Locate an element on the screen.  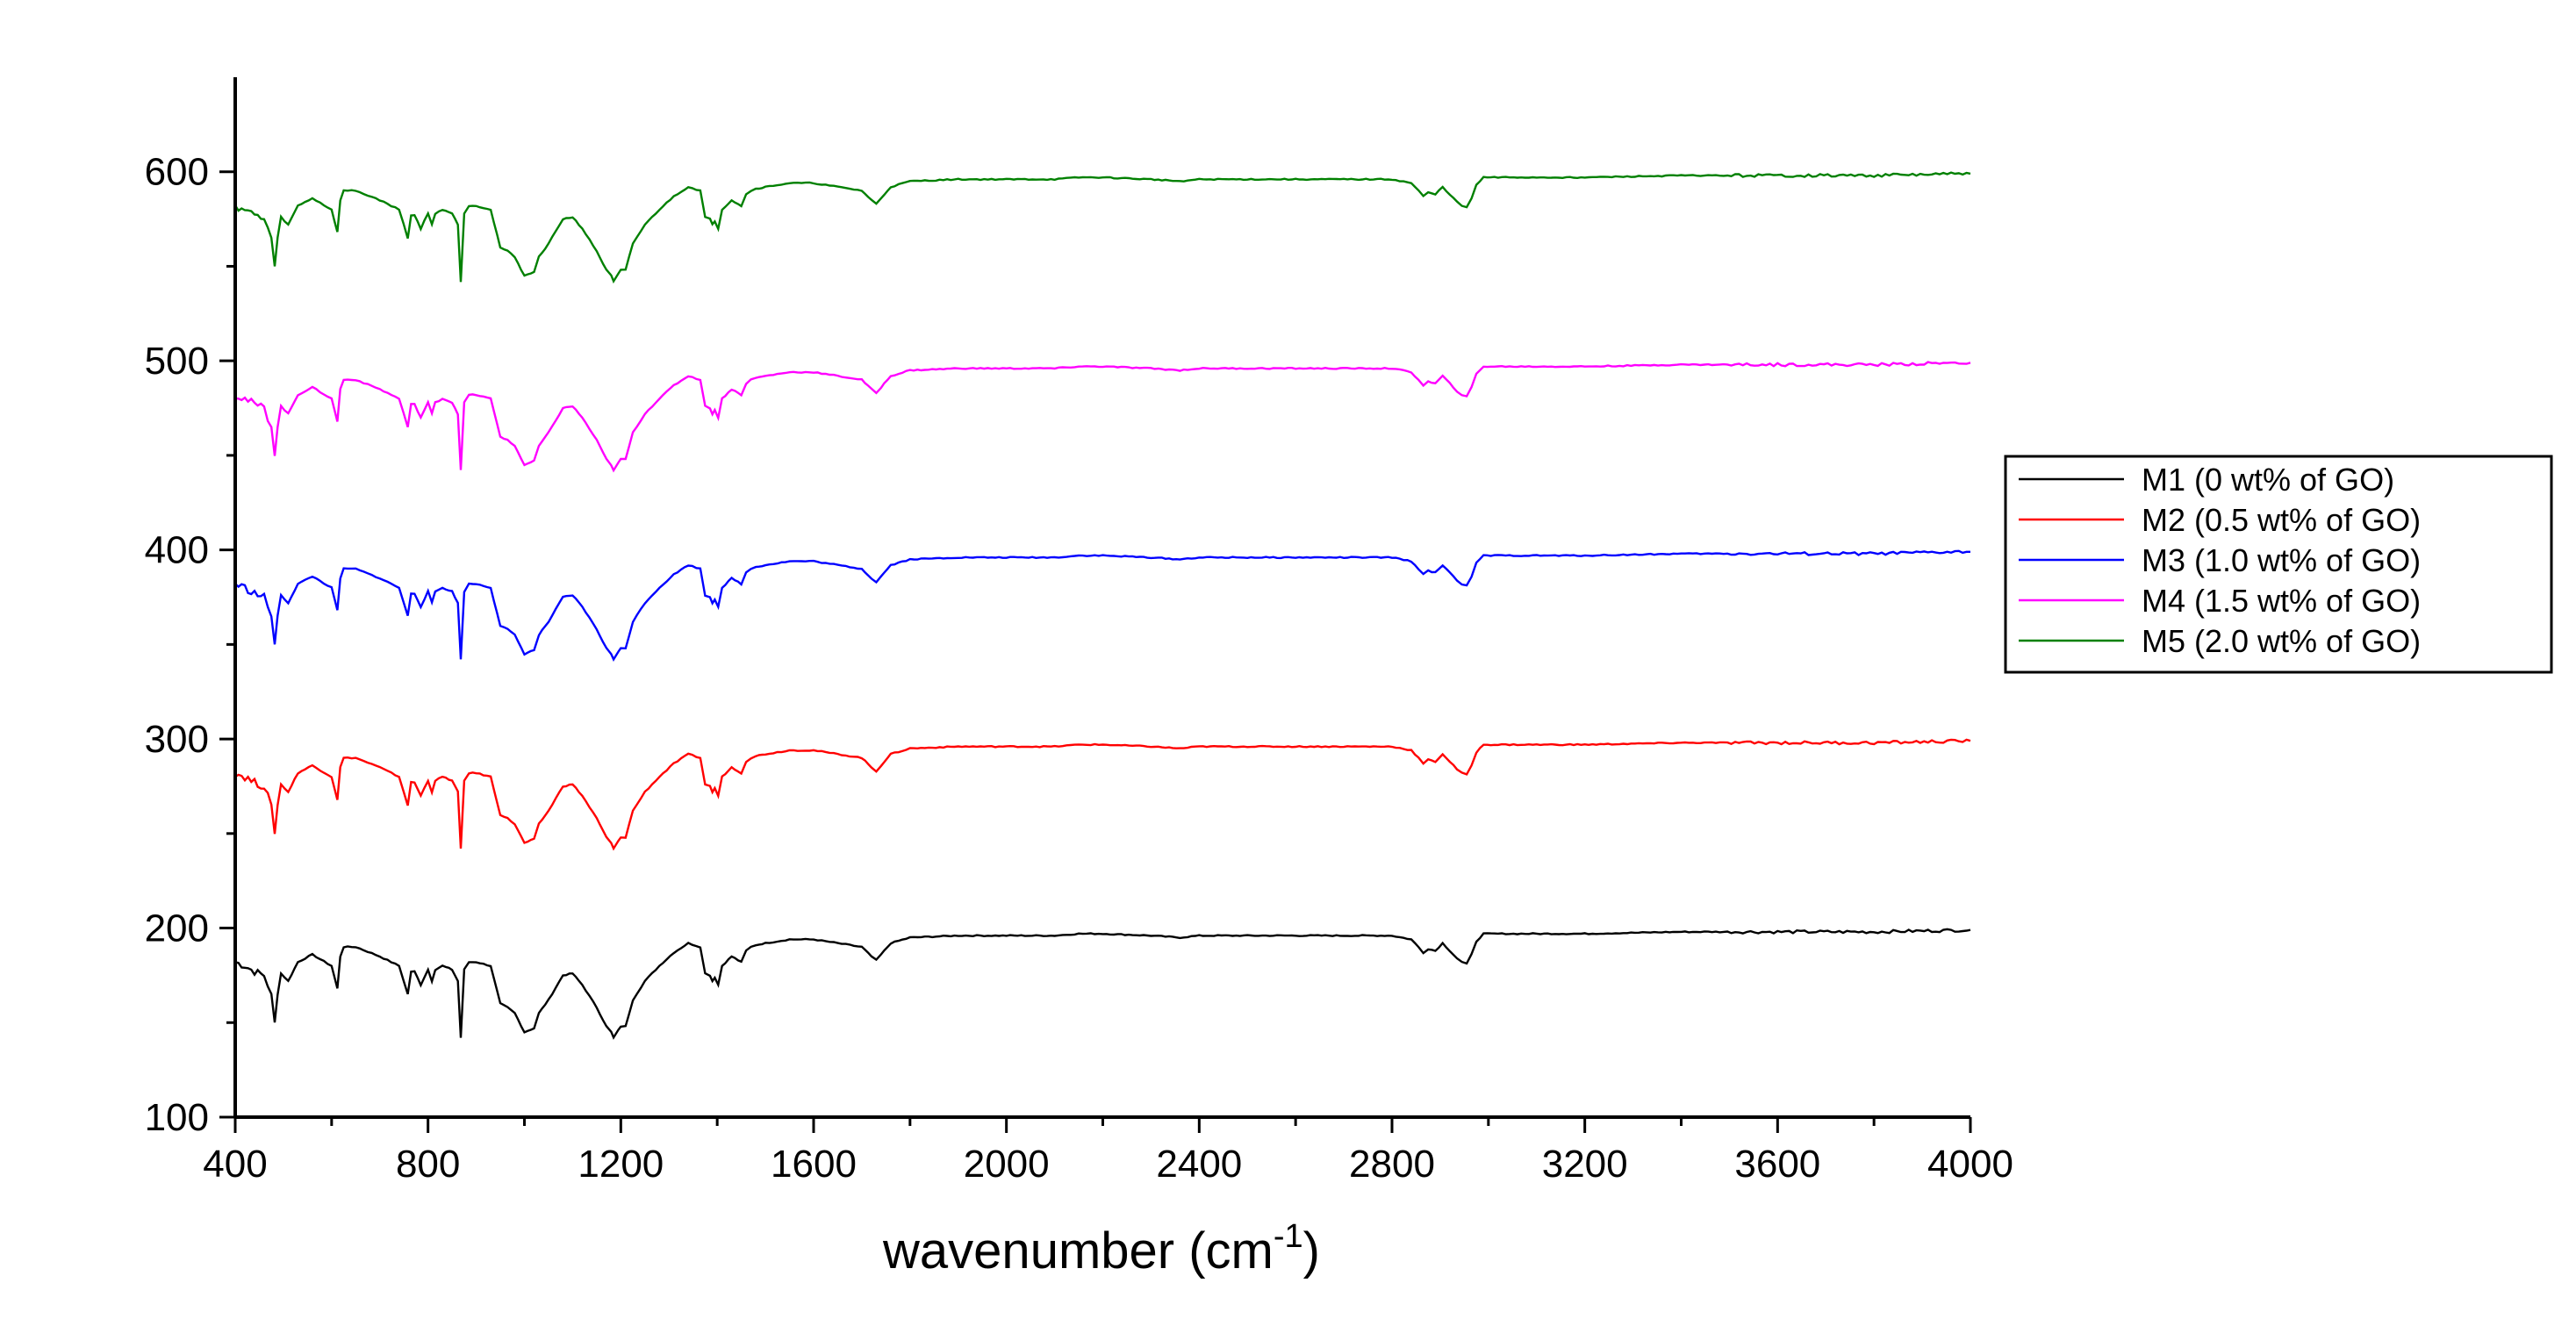
x-axis-title-close: ) is located at coordinates (1311, 1250).